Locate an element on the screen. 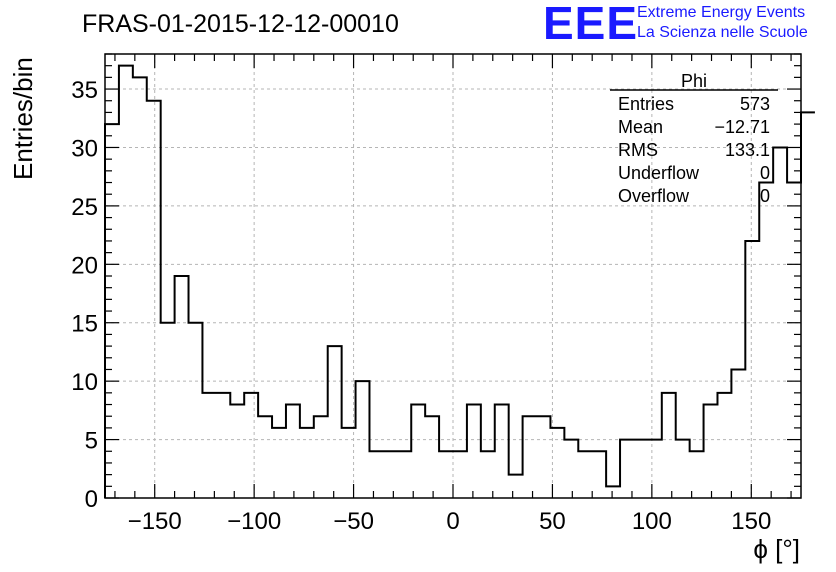 This screenshot has width=836, height=572. stats-row-value: 133.1 is located at coordinates (747, 150).